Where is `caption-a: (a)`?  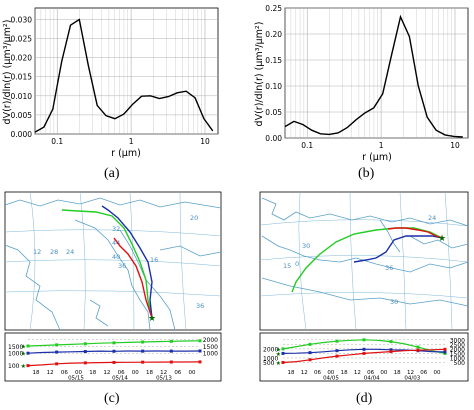
caption-a: (a) is located at coordinates (112, 173).